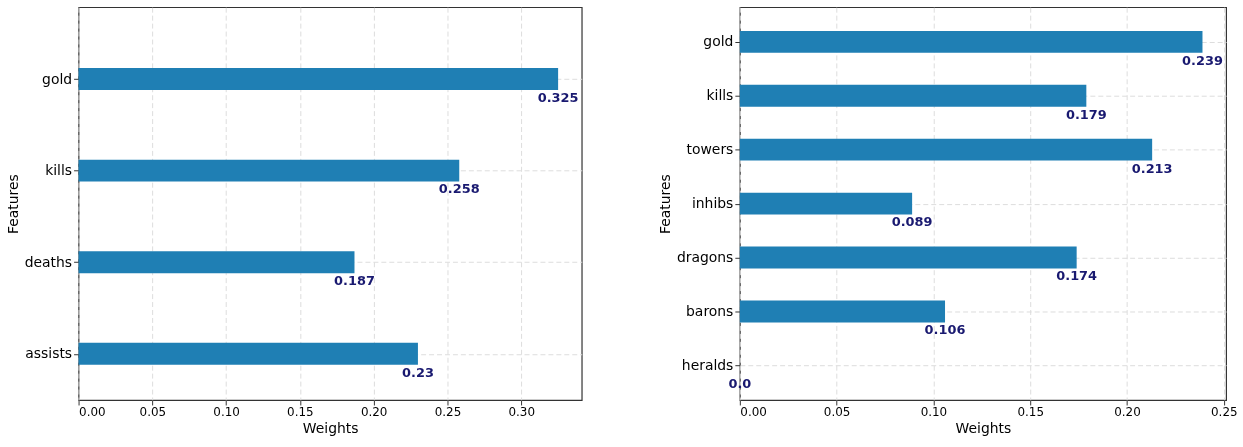  What do you see at coordinates (912, 222) in the screenshot?
I see `data-label: 0.089` at bounding box center [912, 222].